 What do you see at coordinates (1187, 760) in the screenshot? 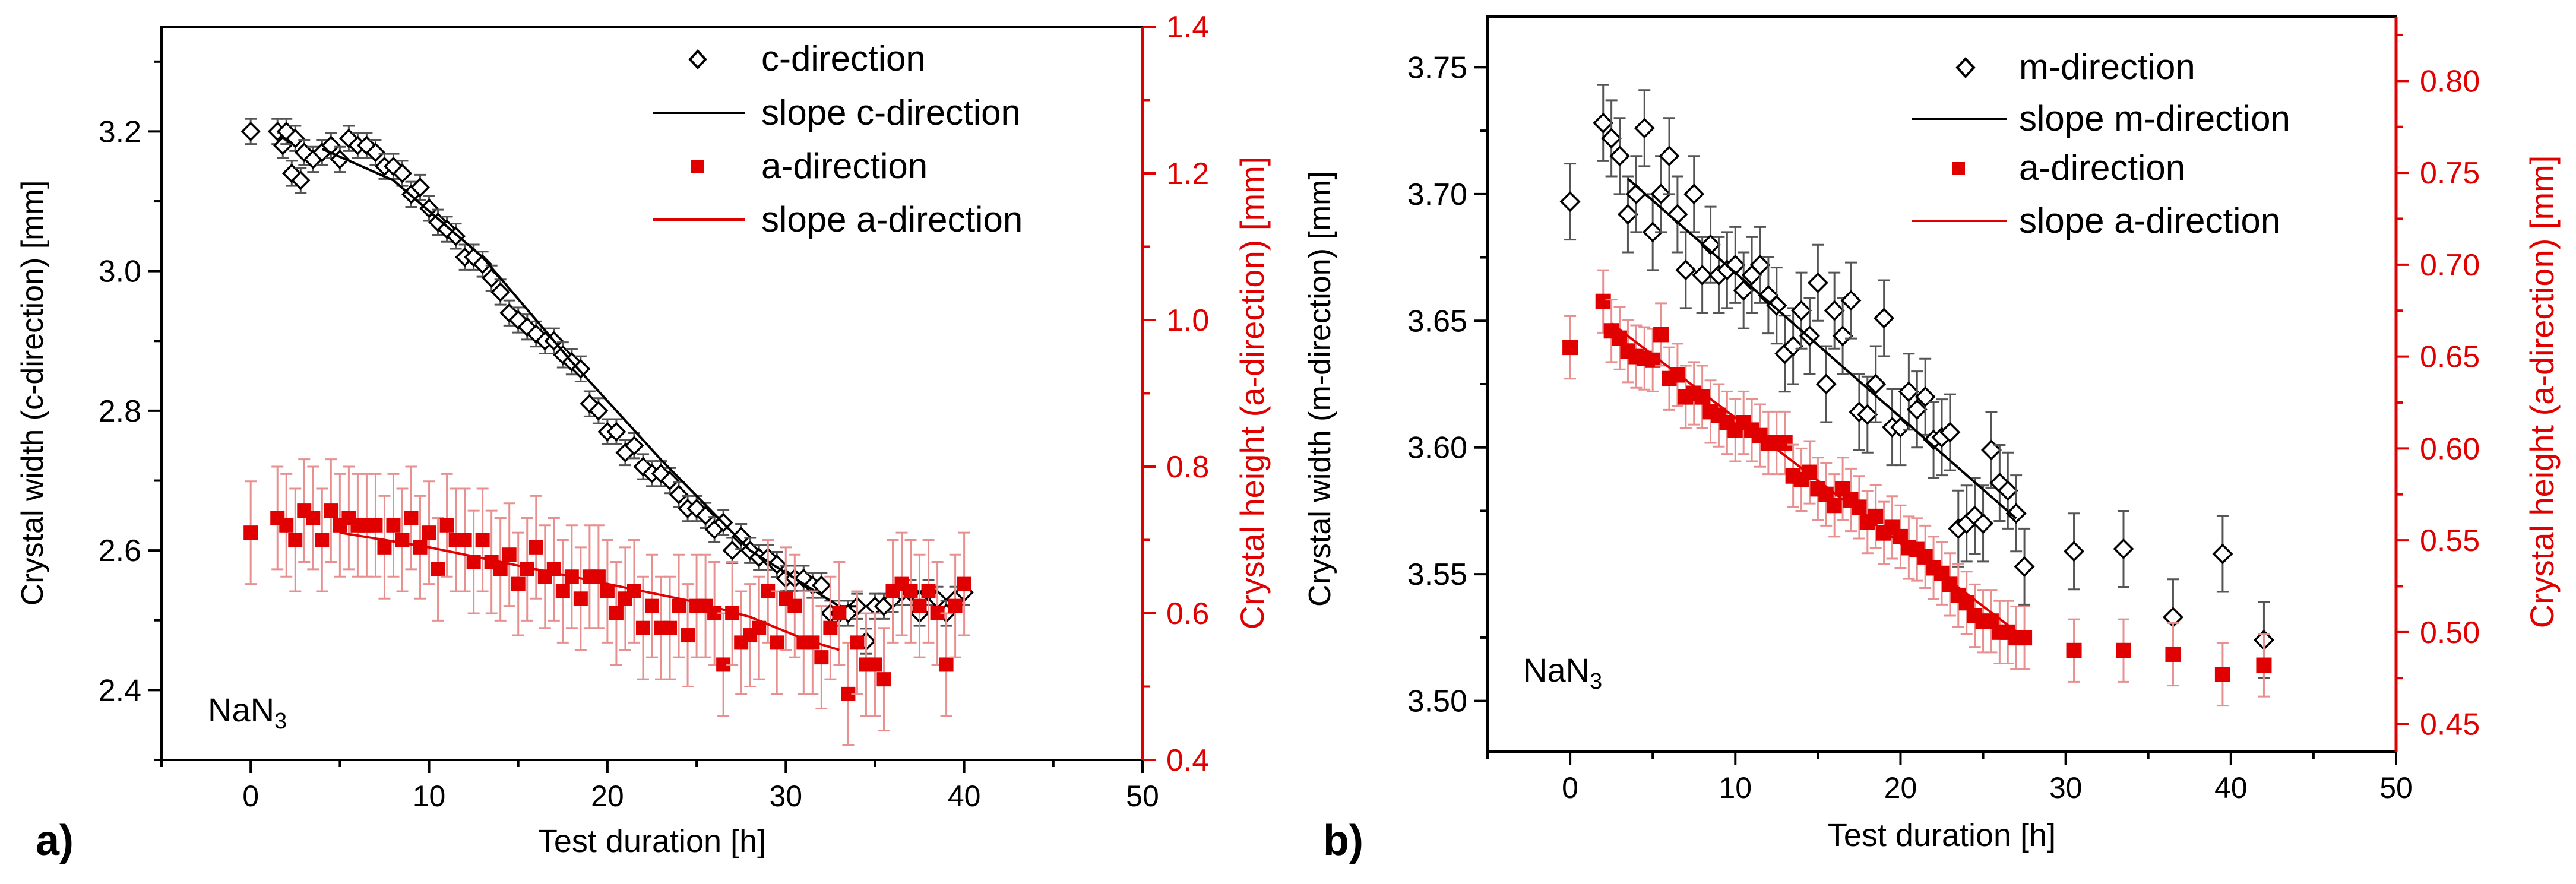
I see `y-tick-label-right-a: 0.4` at bounding box center [1187, 760].